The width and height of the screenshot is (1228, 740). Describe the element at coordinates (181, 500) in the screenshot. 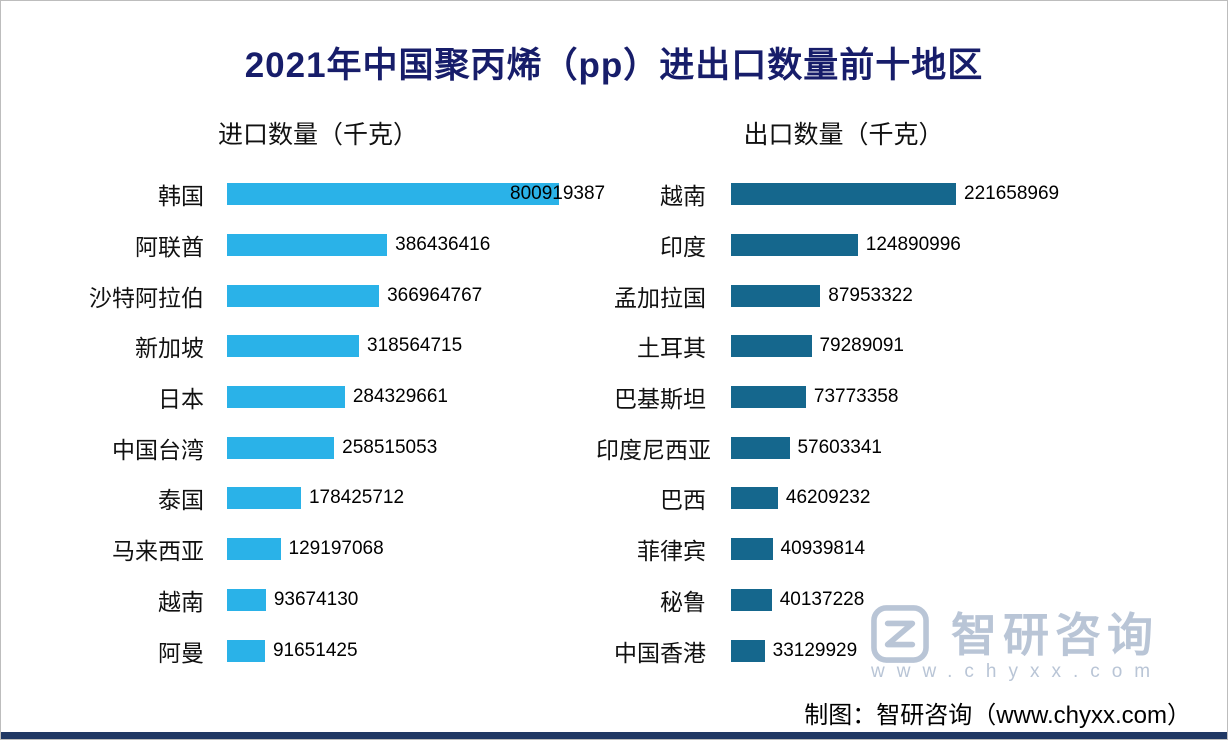

I see `category-label: 泰国` at that location.